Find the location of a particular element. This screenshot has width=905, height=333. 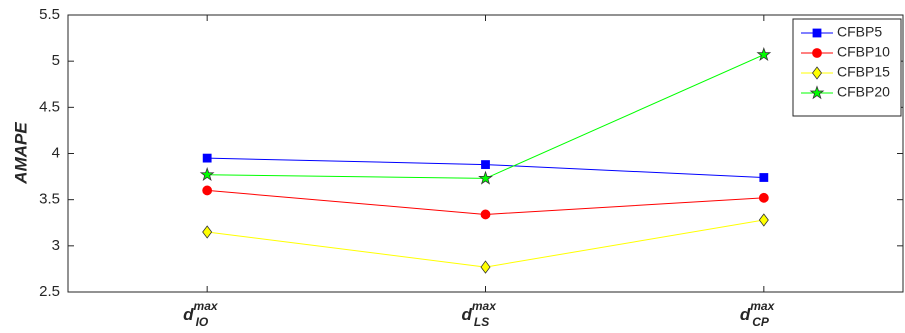

series-line is located at coordinates (485, 243).